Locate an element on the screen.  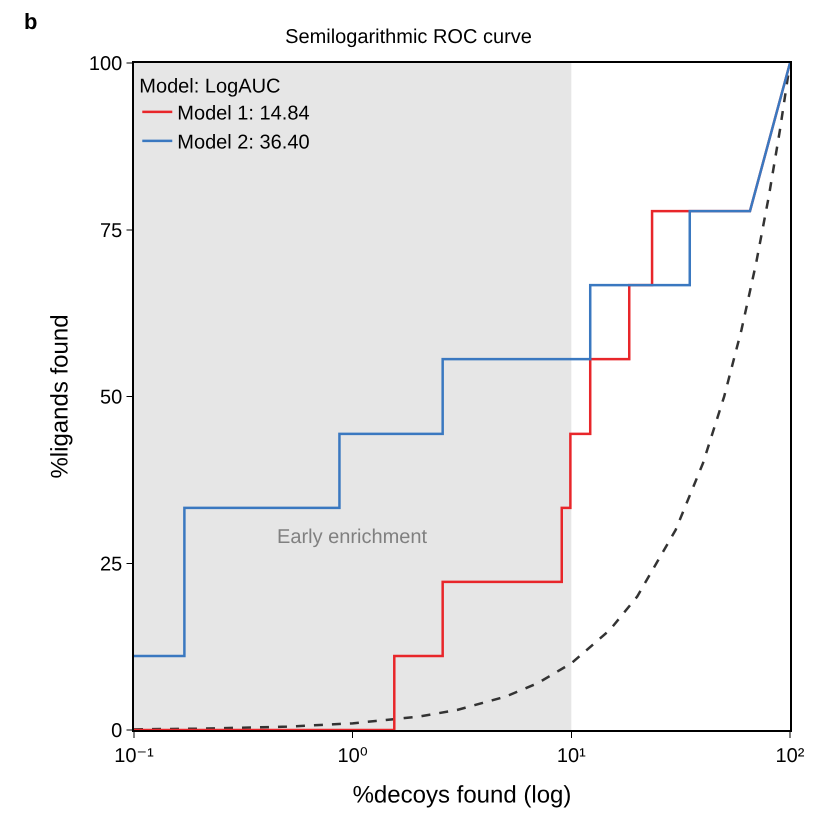
y-tick-label: 50 is located at coordinates (111, 397).